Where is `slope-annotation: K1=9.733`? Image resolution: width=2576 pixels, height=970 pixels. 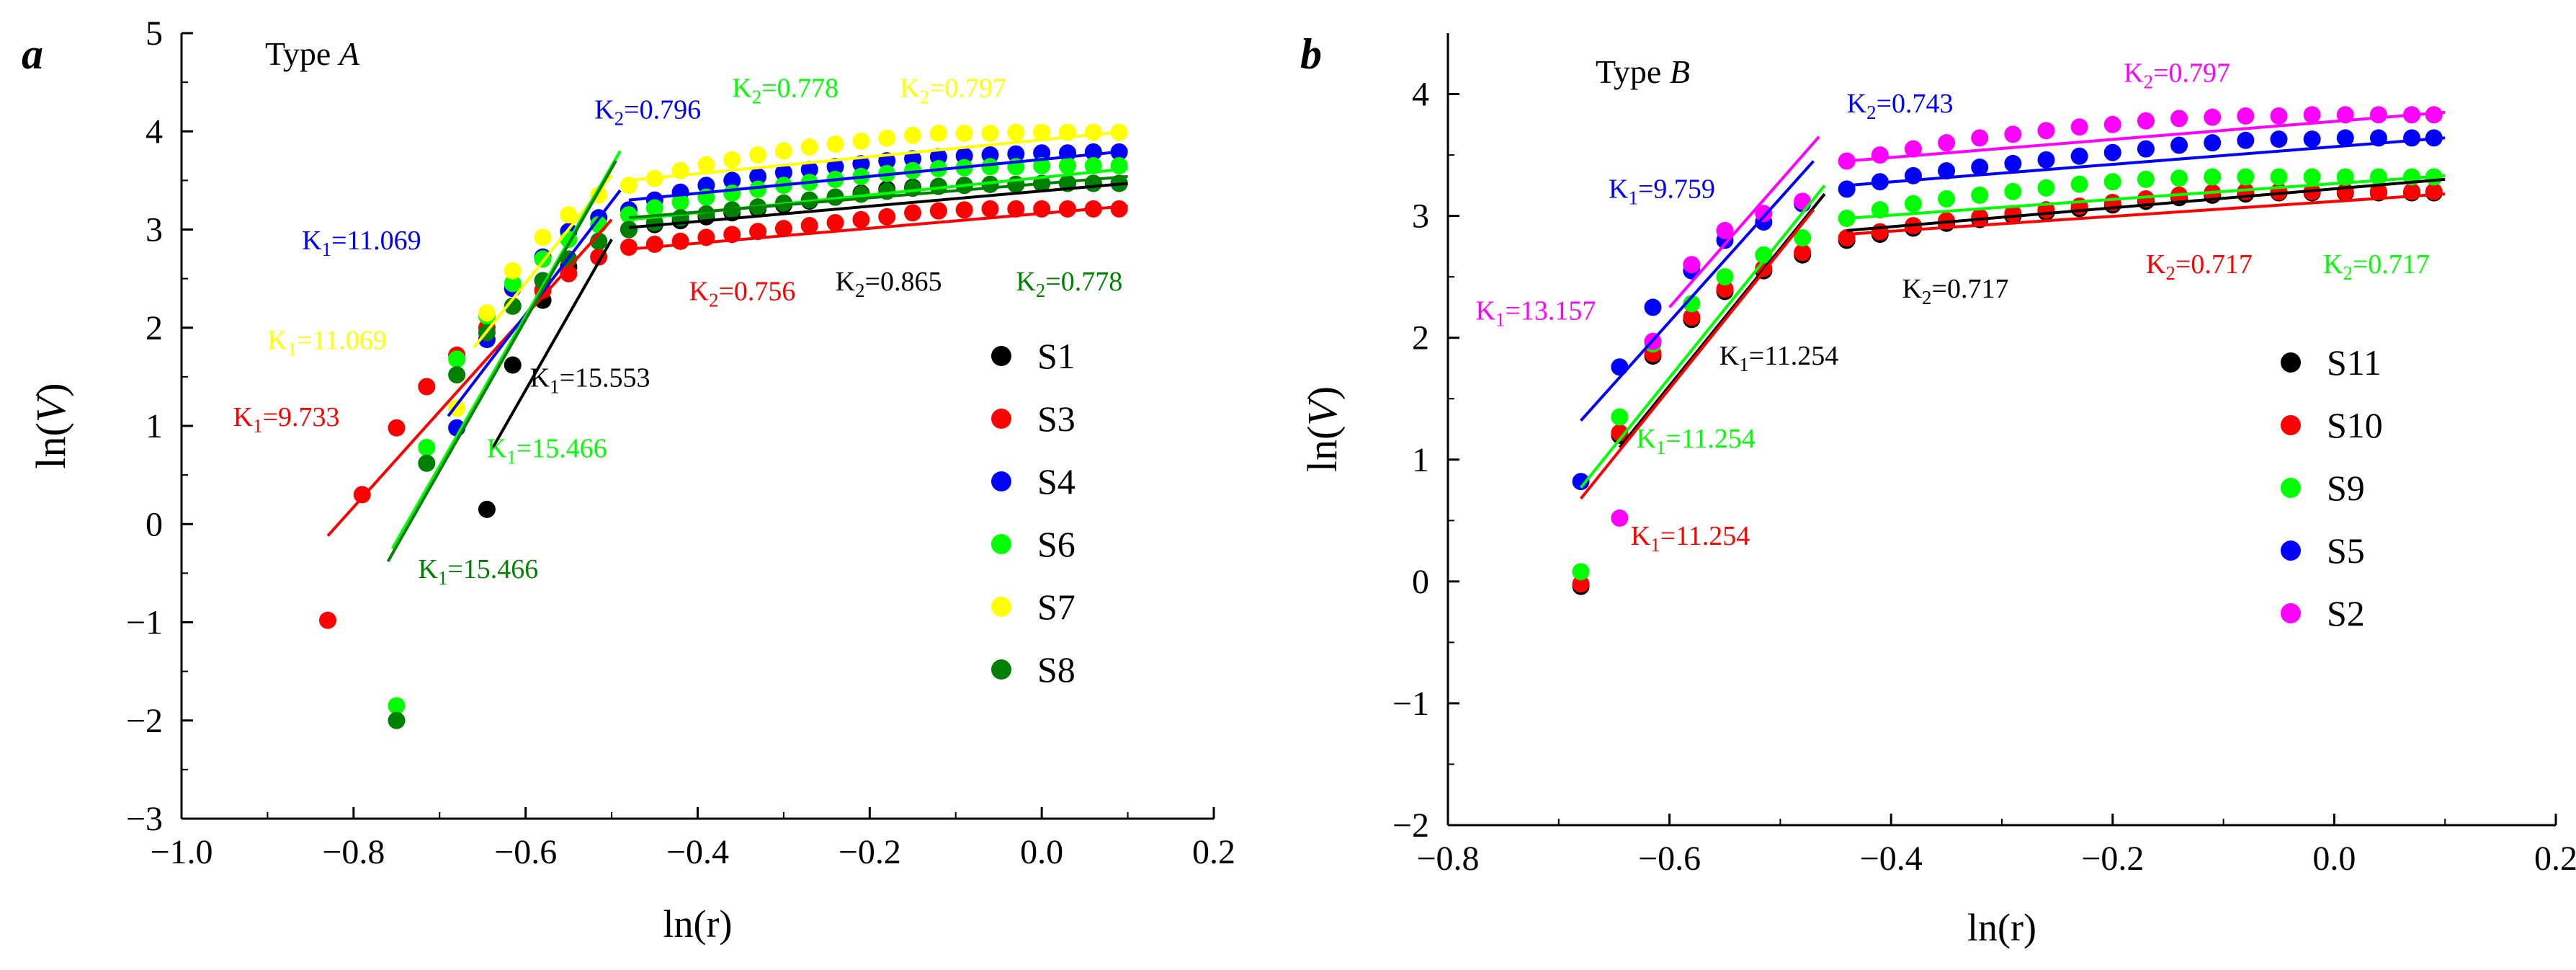
slope-annotation: K1=9.733 is located at coordinates (286, 419).